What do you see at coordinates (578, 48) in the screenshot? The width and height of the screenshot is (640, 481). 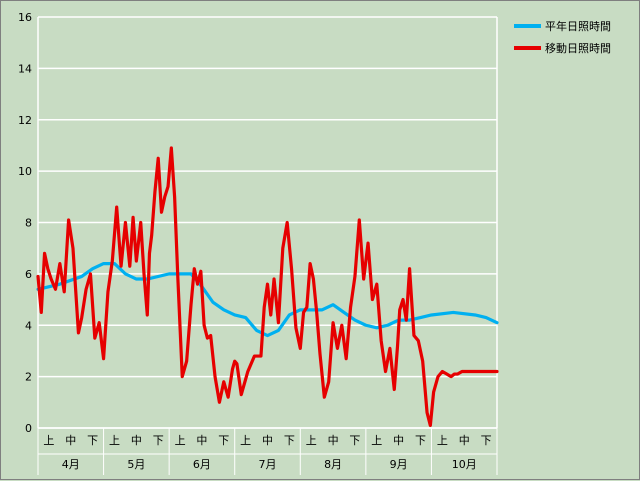 I see `legend-label: 移動日照時間` at bounding box center [578, 48].